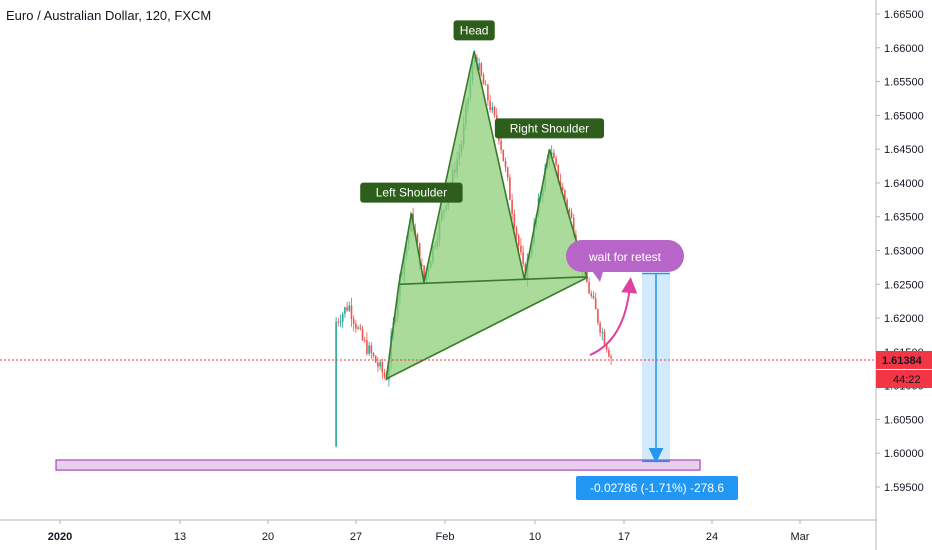 Image resolution: width=932 pixels, height=550 pixels. Describe the element at coordinates (109, 15) in the screenshot. I see `chart-title: Euro / Australian Dollar, 120, FXCM` at that location.